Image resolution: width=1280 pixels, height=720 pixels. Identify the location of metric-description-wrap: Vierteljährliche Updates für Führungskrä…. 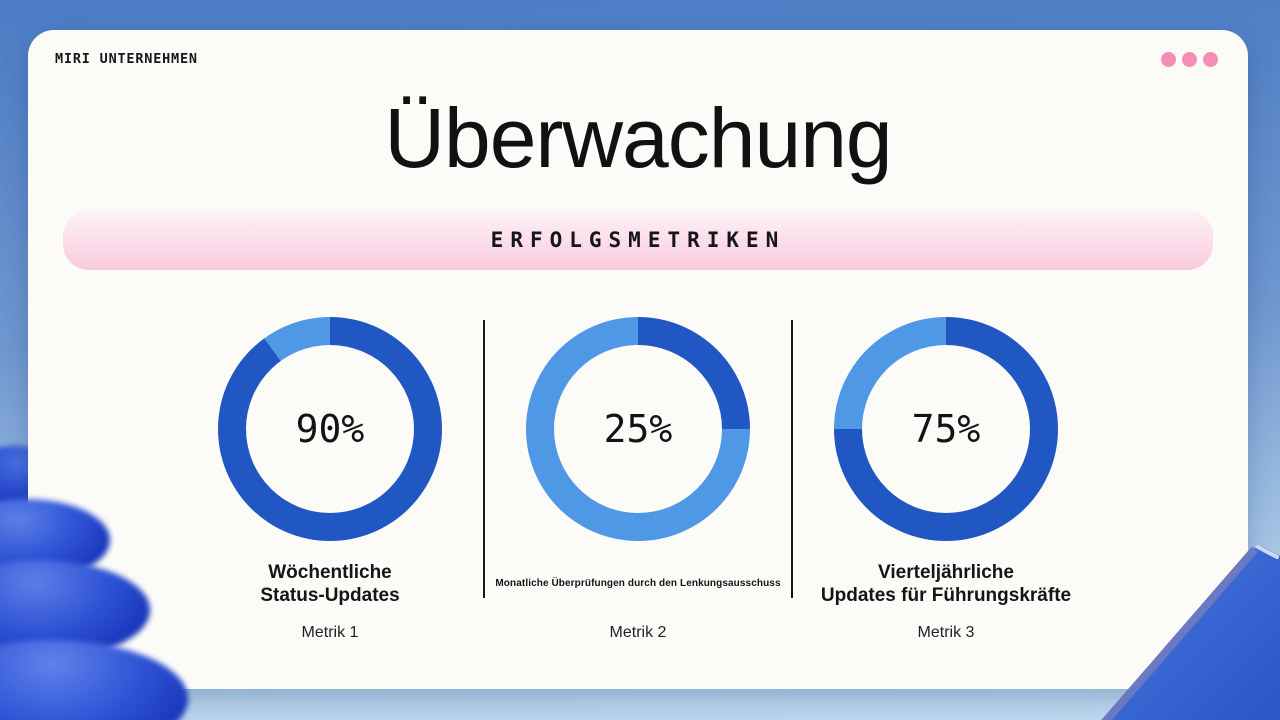
(946, 584).